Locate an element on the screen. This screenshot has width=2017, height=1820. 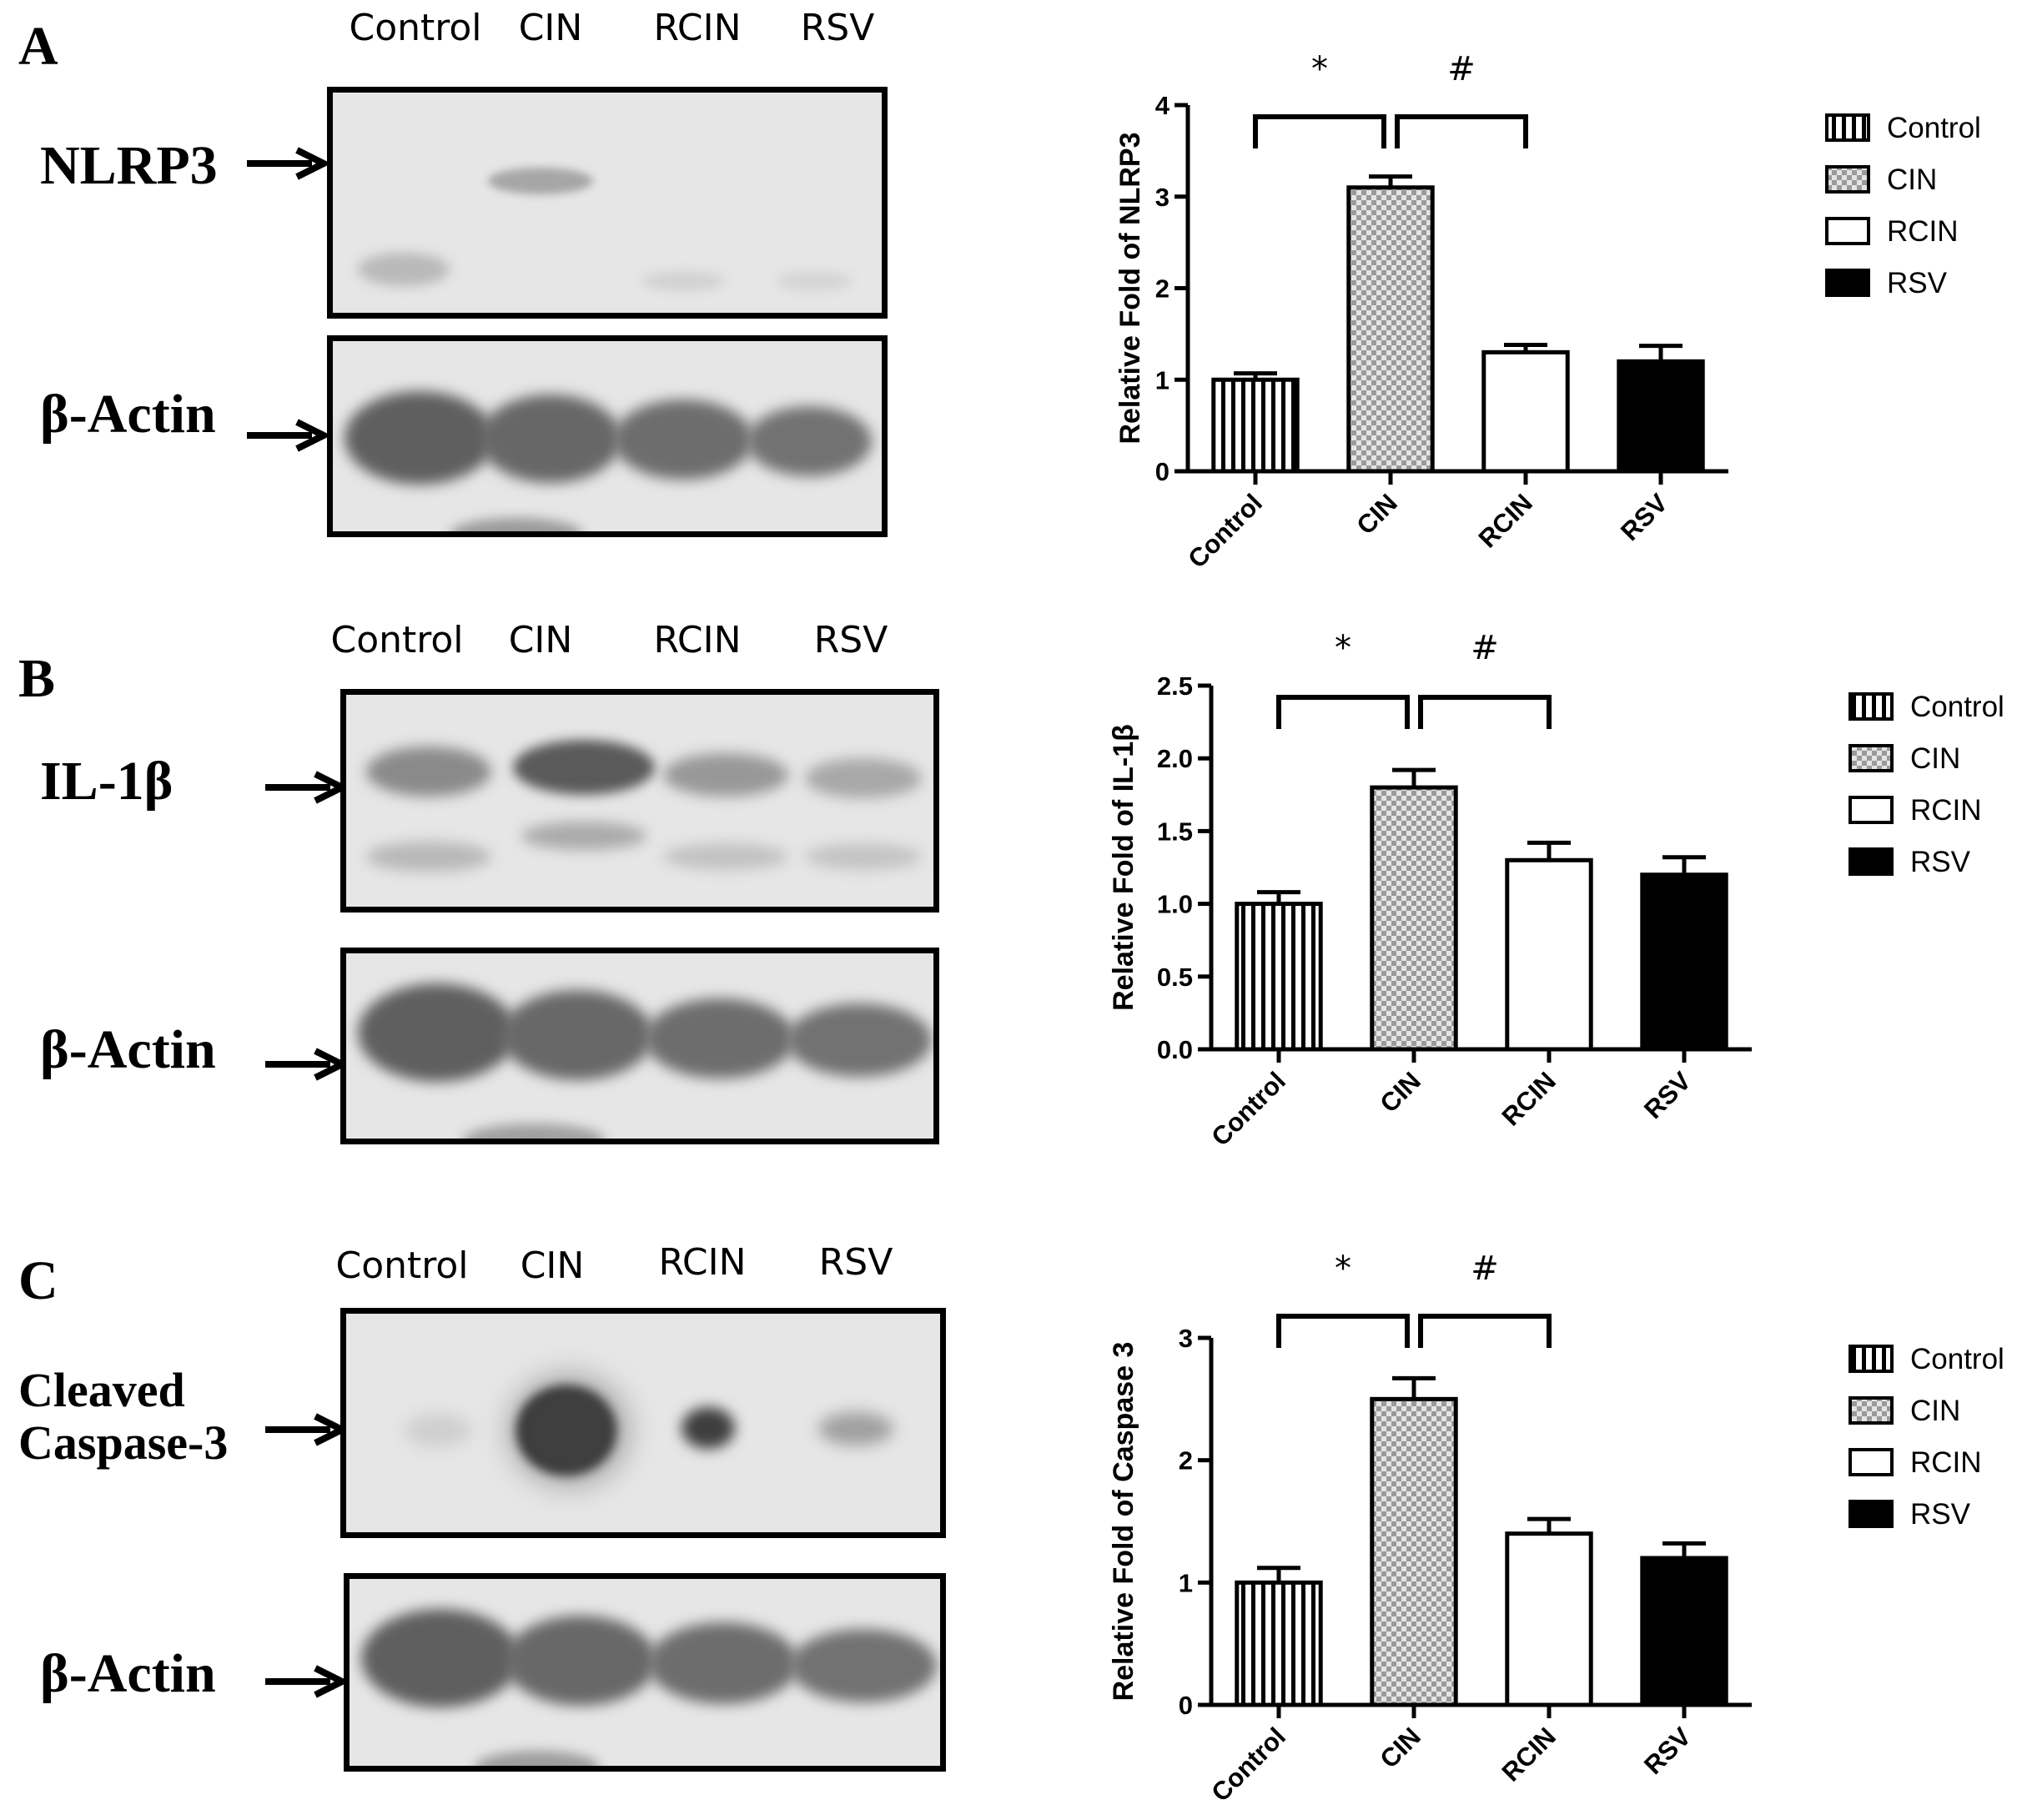
lane-label-control: Control is located at coordinates (397, 640).